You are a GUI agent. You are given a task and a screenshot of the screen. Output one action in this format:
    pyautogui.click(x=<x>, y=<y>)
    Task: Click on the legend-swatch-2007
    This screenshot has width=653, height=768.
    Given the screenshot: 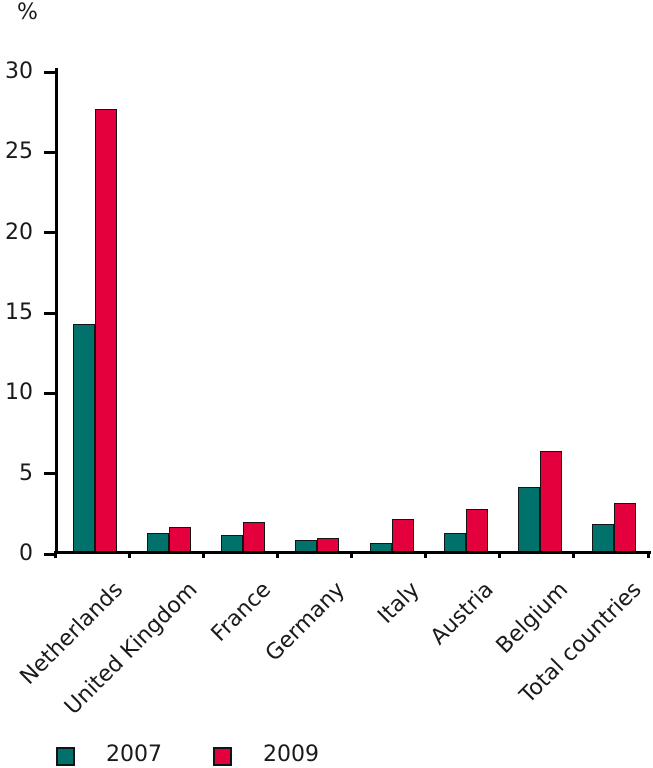 What is the action you would take?
    pyautogui.click(x=65, y=756)
    